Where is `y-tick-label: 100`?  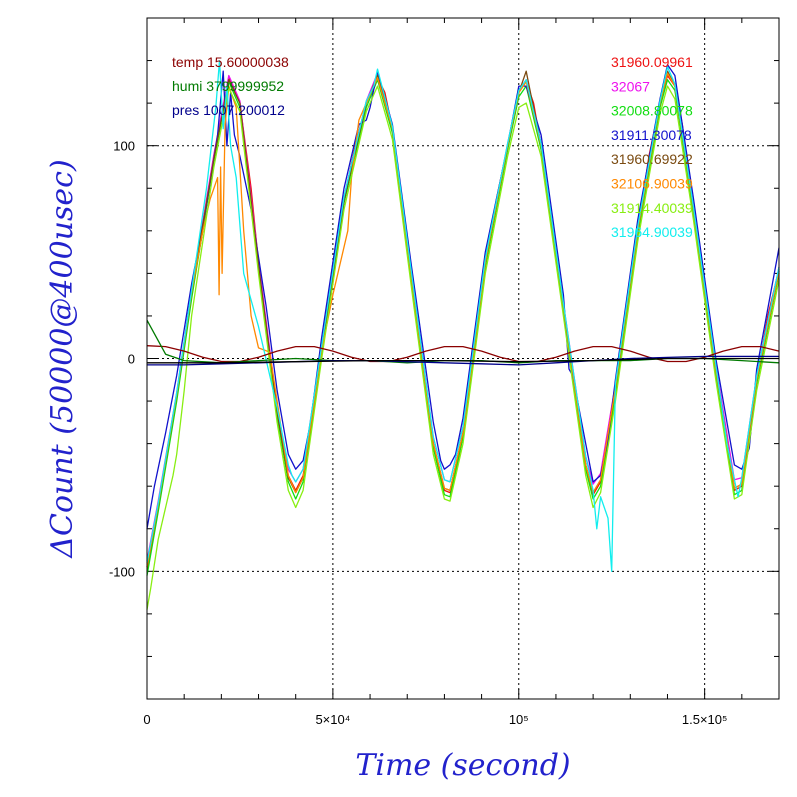
y-tick-label: 100 is located at coordinates (124, 146).